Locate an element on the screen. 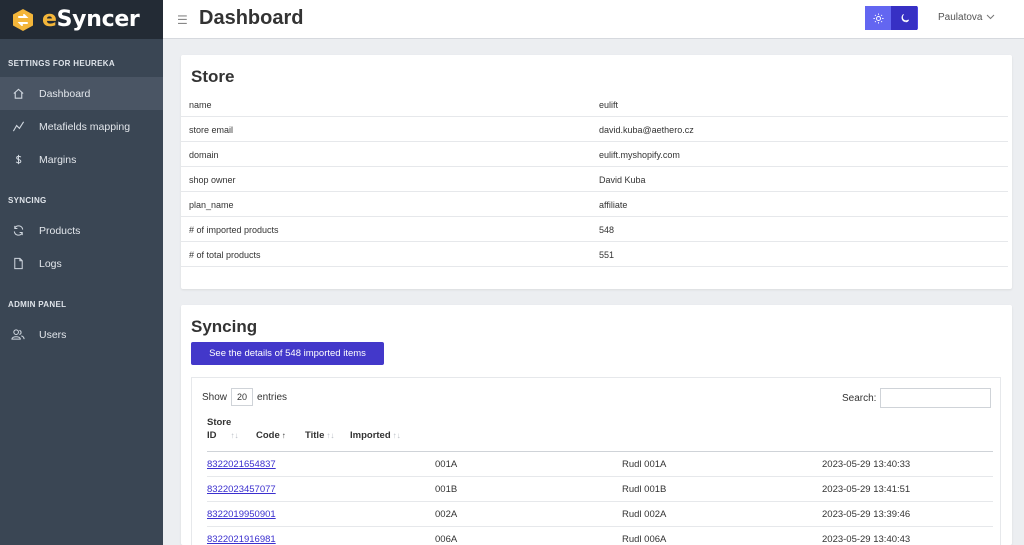 This screenshot has height=545, width=1024. hamburger-menu-icon: ☰ is located at coordinates (182, 20).